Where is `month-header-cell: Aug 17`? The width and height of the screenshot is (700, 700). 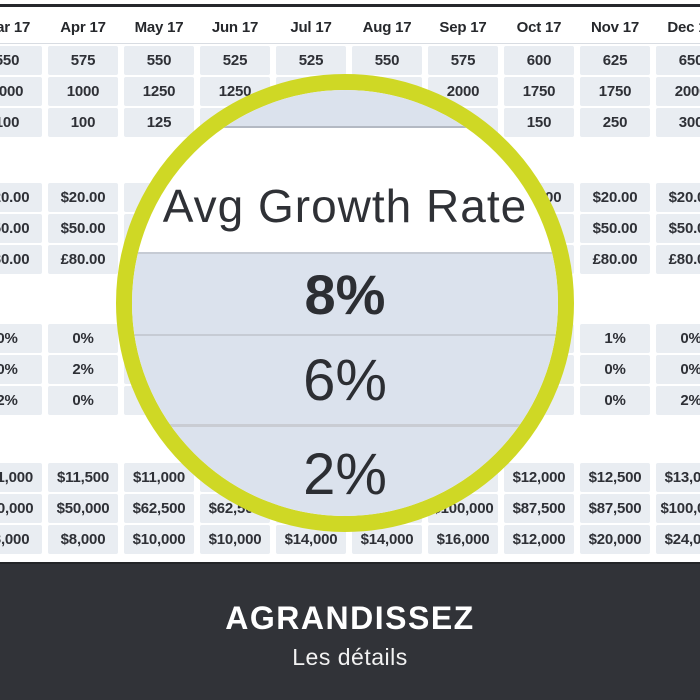 month-header-cell: Aug 17 is located at coordinates (387, 27).